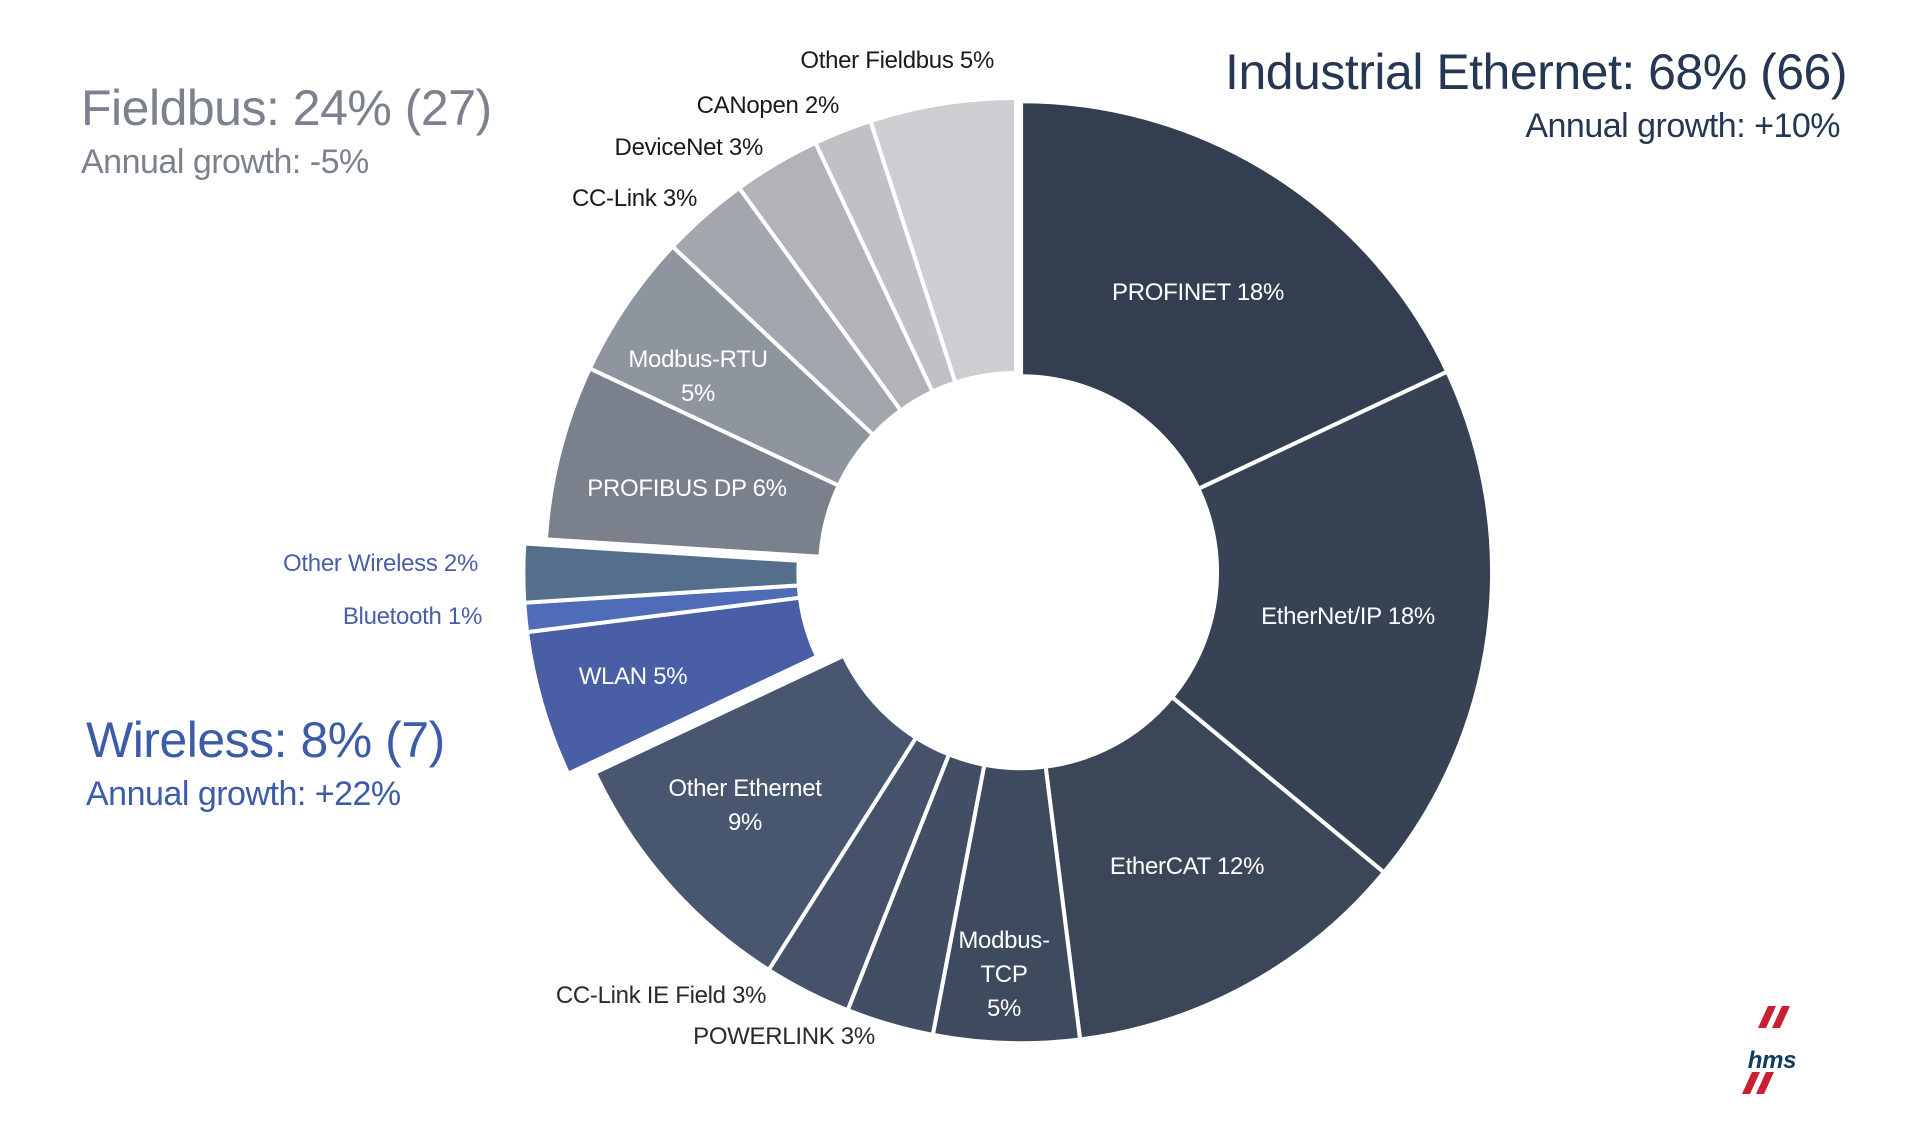 This screenshot has height=1146, width=1920. I want to click on label-cc-link-ie-field: CC-Link IE Field 3%, so click(661, 995).